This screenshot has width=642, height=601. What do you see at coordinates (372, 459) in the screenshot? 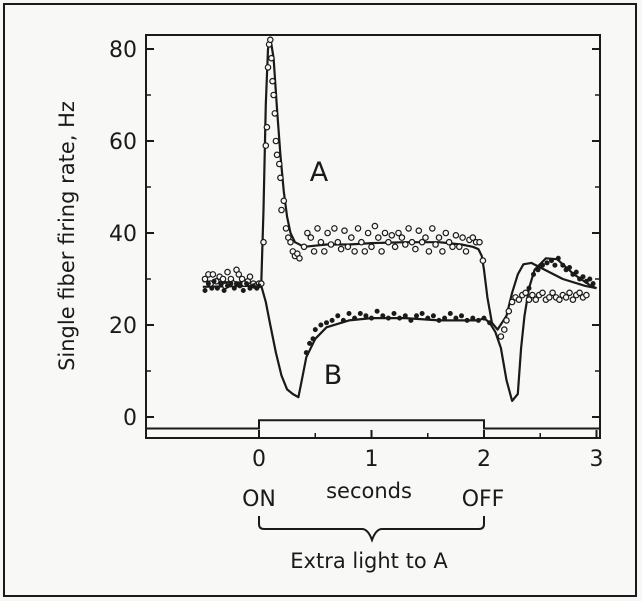
I see `x-tick-label: 1` at bounding box center [372, 459].